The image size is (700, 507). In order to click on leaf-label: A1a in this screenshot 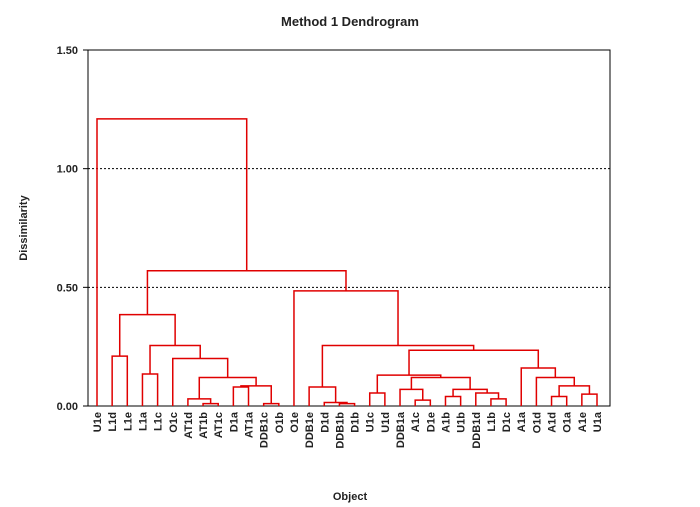, I will do `click(522, 421)`.